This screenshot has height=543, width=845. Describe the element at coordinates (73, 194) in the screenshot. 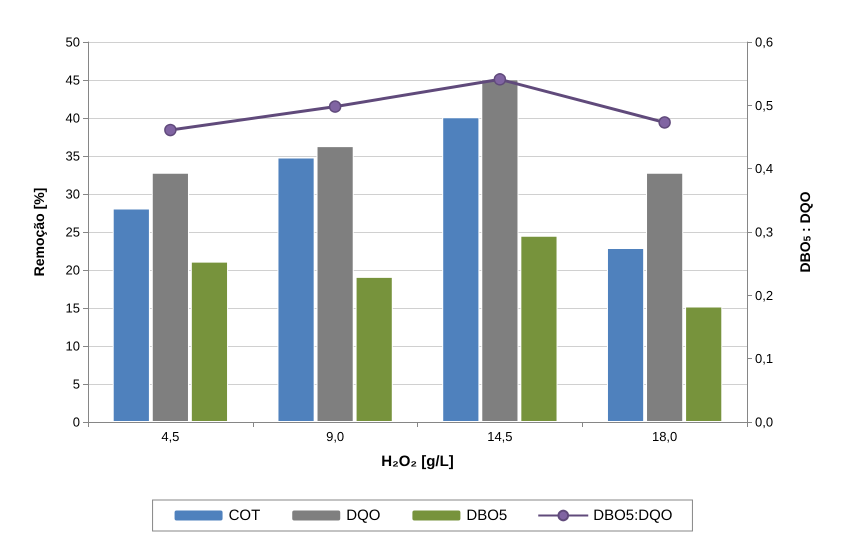

I see `y-tick-label: 30` at that location.